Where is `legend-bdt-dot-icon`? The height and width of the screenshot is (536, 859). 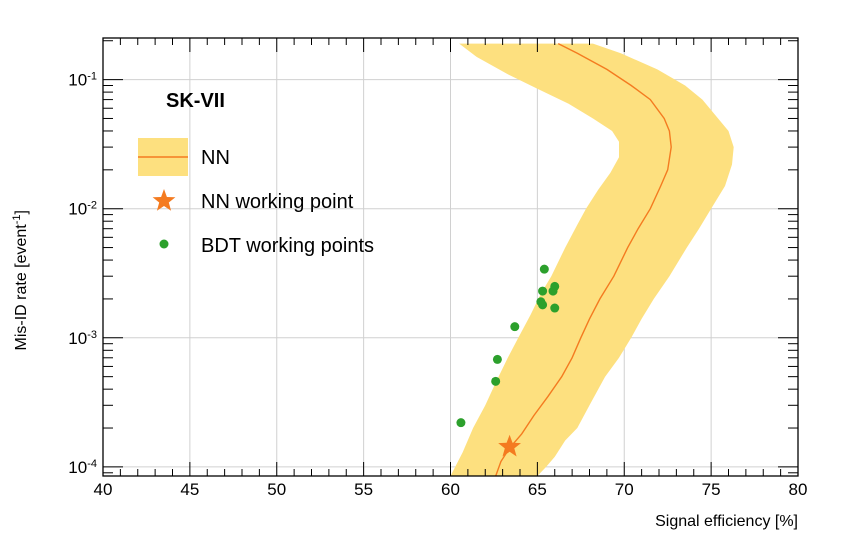
legend-bdt-dot-icon is located at coordinates (164, 244).